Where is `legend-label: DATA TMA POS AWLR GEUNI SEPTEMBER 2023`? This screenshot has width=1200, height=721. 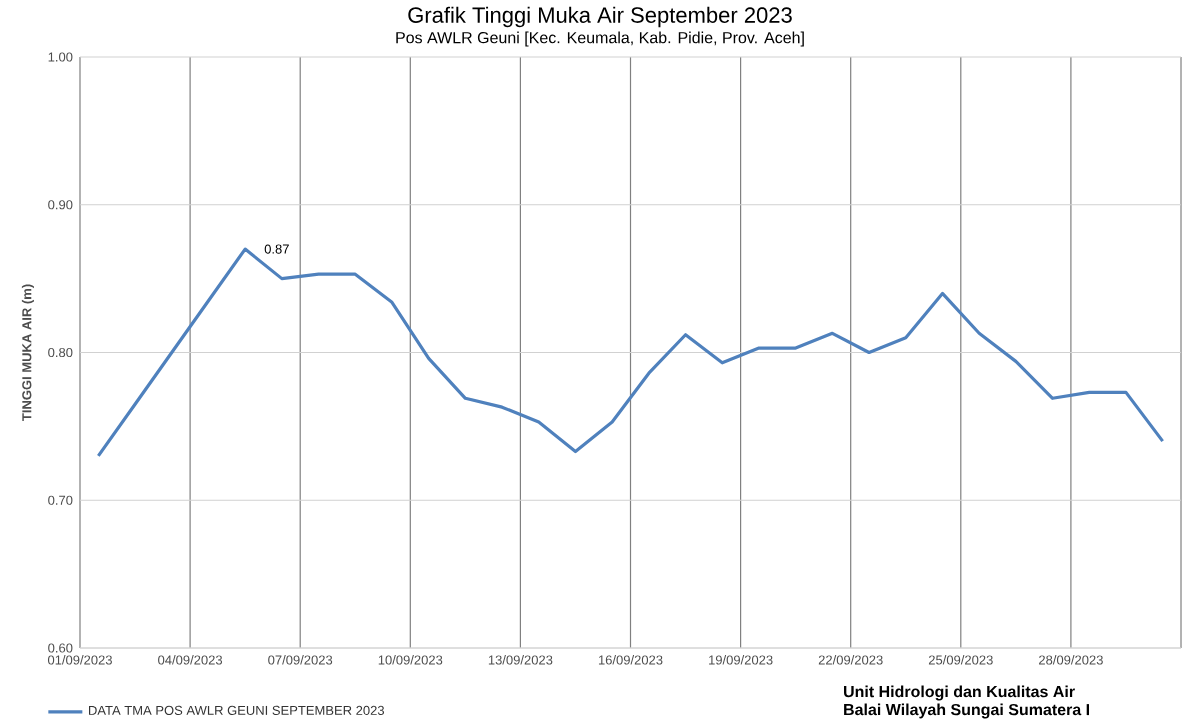 legend-label: DATA TMA POS AWLR GEUNI SEPTEMBER 2023 is located at coordinates (237, 710).